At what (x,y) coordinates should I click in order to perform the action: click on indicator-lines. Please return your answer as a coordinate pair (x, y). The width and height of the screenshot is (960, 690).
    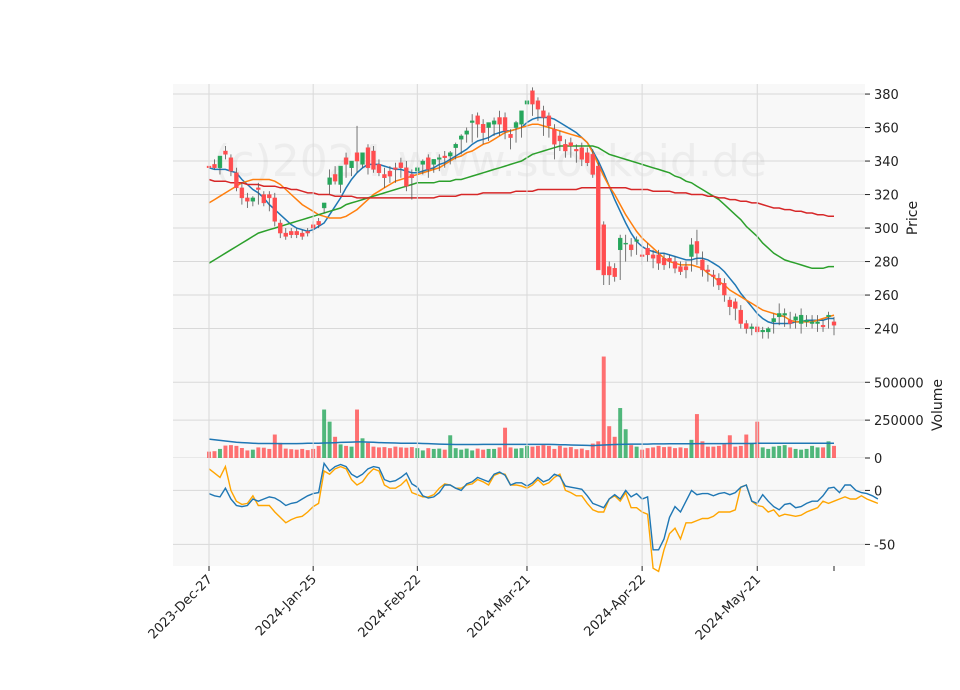
    Looking at the image, I should click on (543, 517).